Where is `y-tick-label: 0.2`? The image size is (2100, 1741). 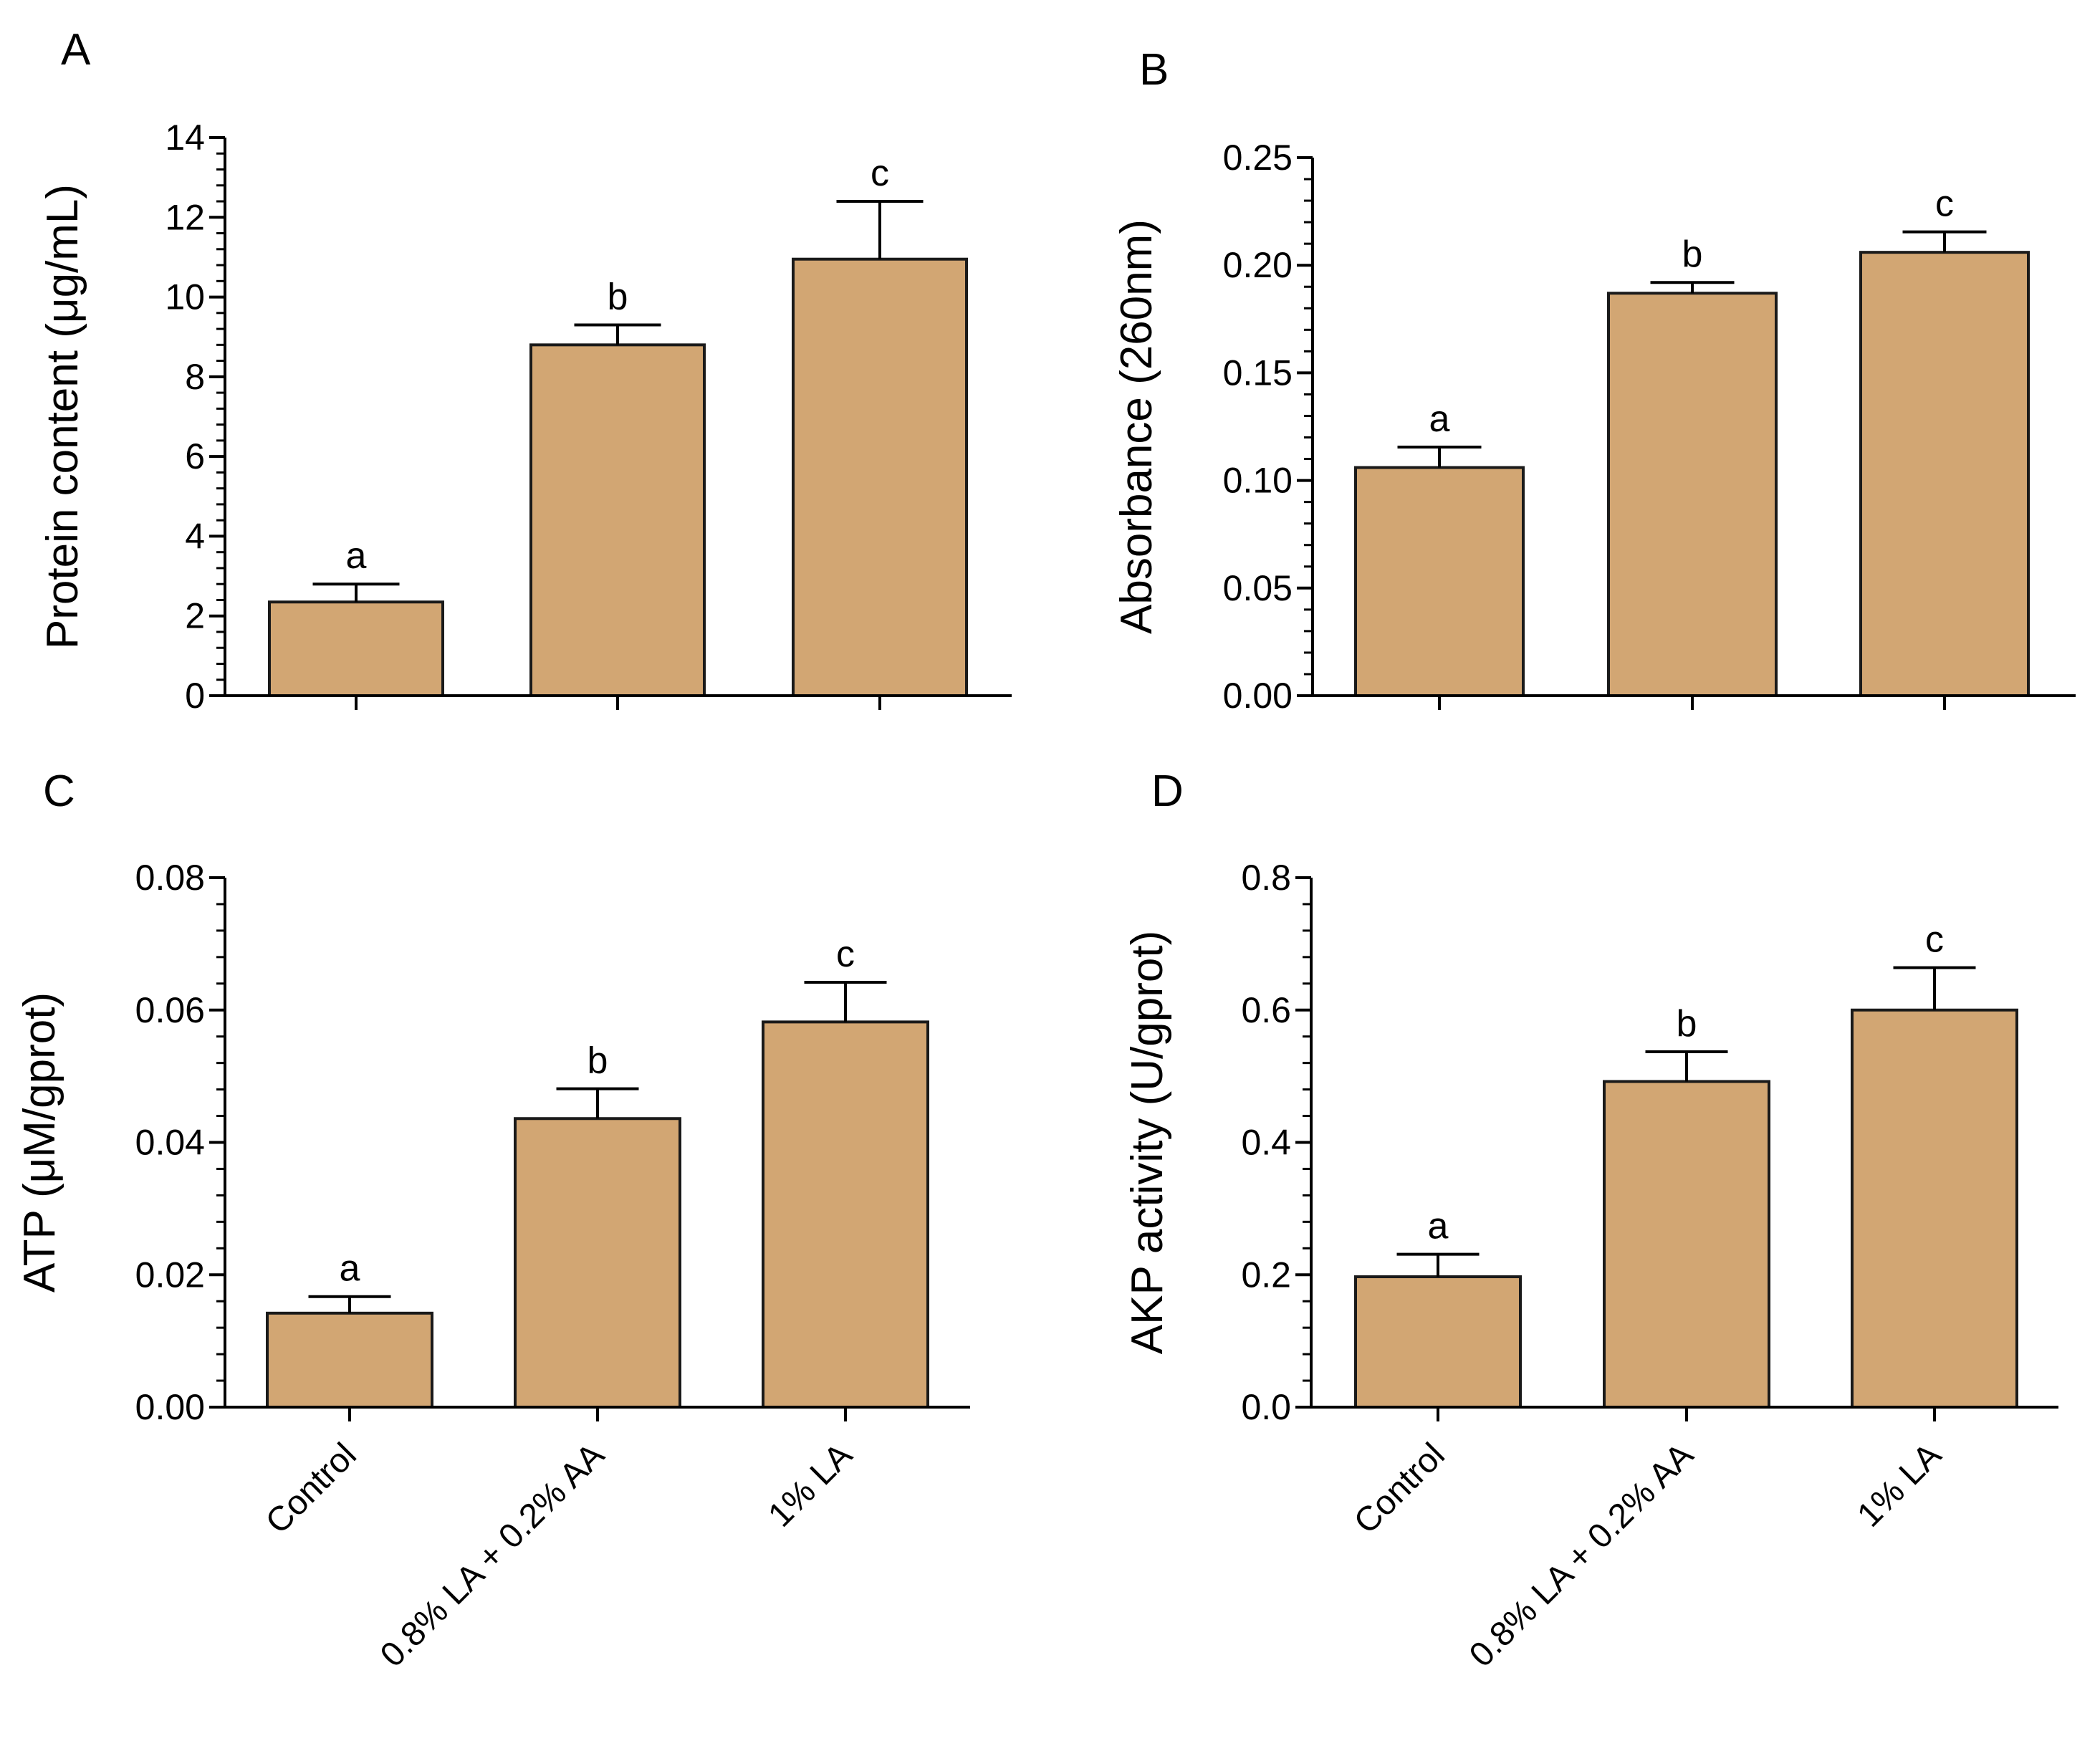
y-tick-label: 0.2 is located at coordinates (1266, 1275).